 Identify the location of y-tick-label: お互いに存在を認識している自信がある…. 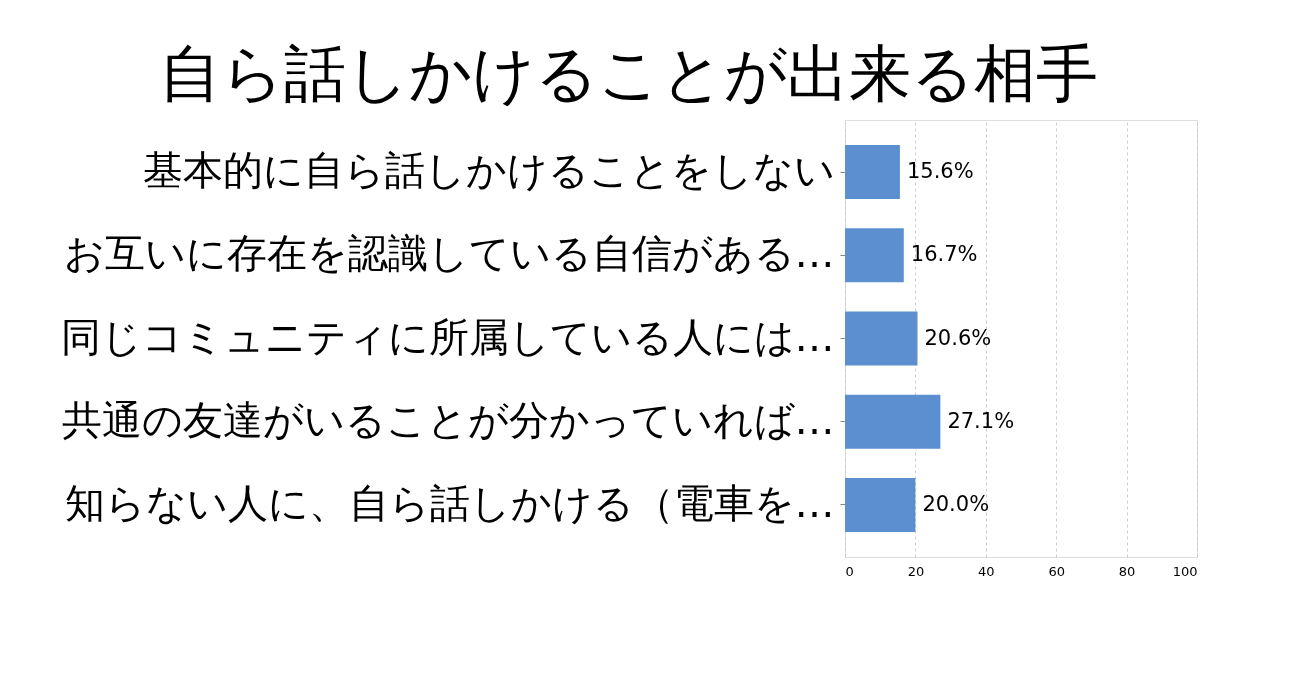
(449, 253).